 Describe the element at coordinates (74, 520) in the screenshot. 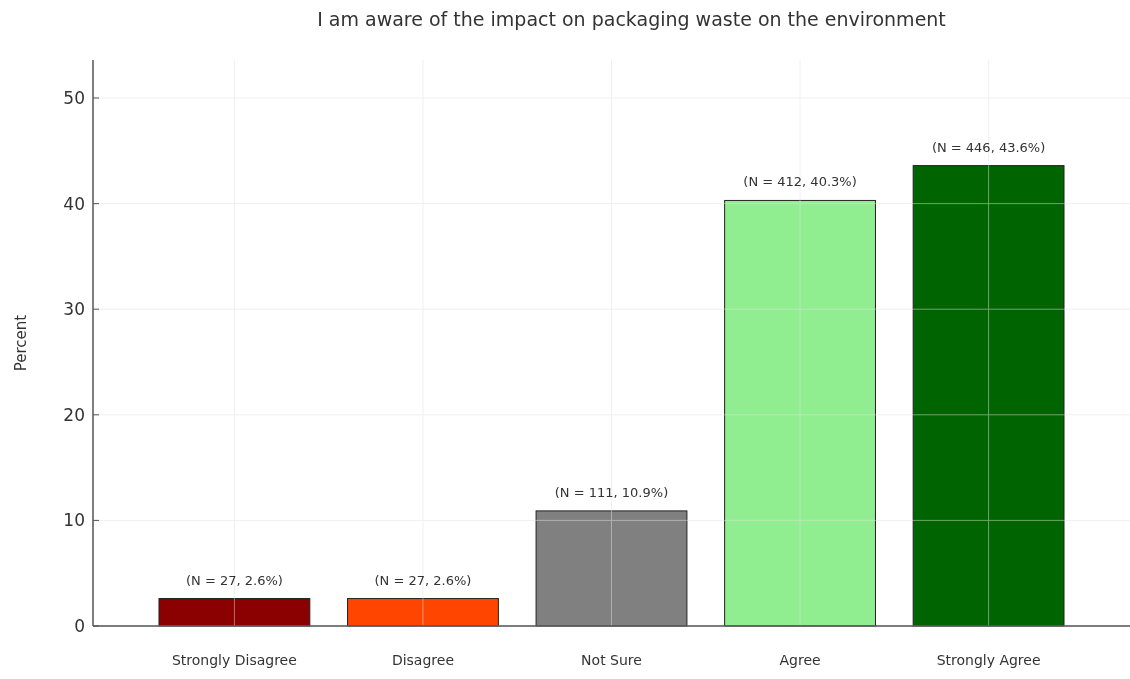

I see `y-tick-label: 10` at that location.